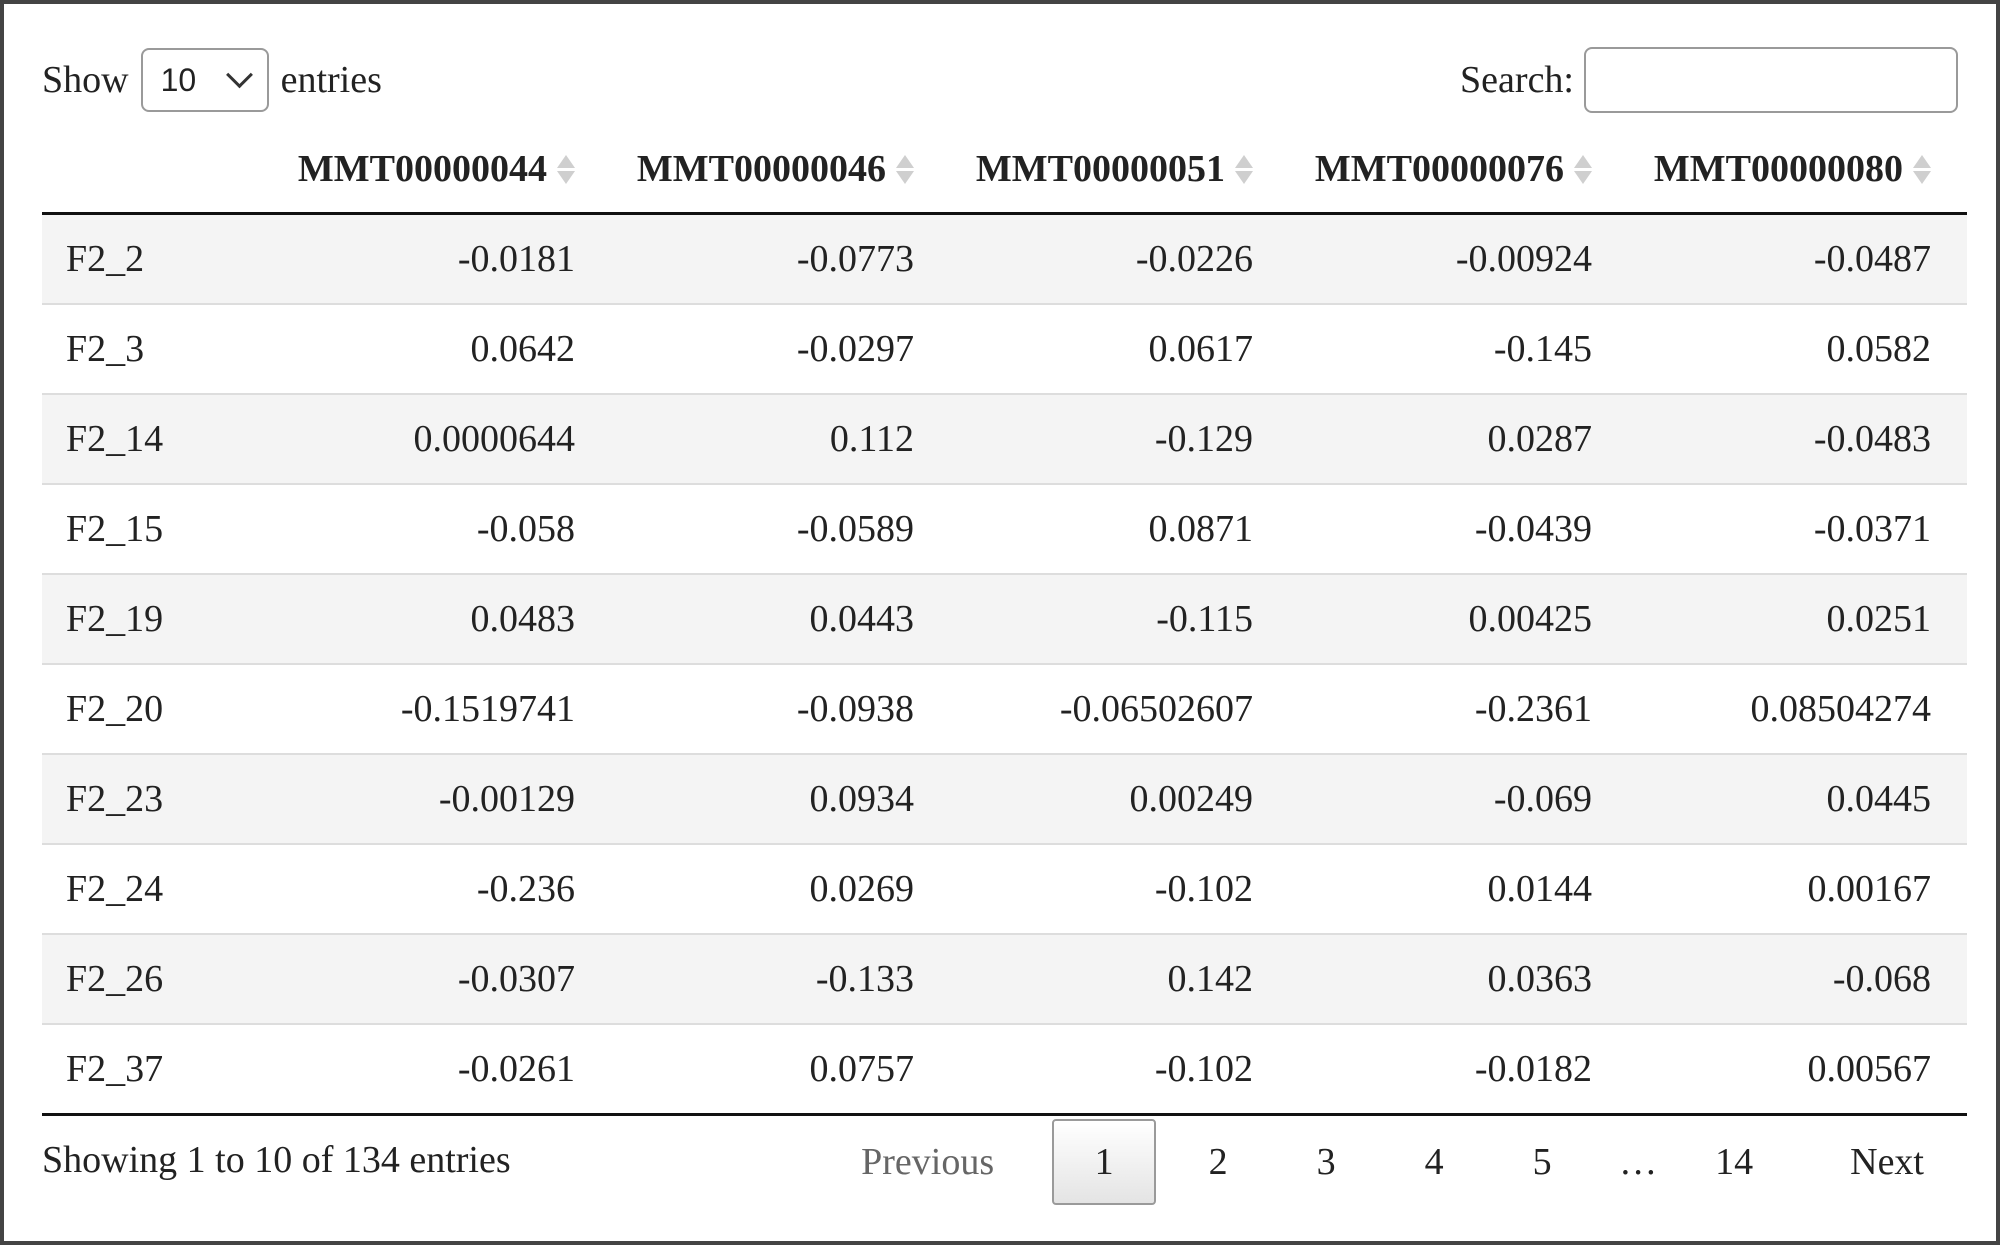 The height and width of the screenshot is (1245, 2000). What do you see at coordinates (1797, 708) in the screenshot?
I see `table-cell: 0.08504274` at bounding box center [1797, 708].